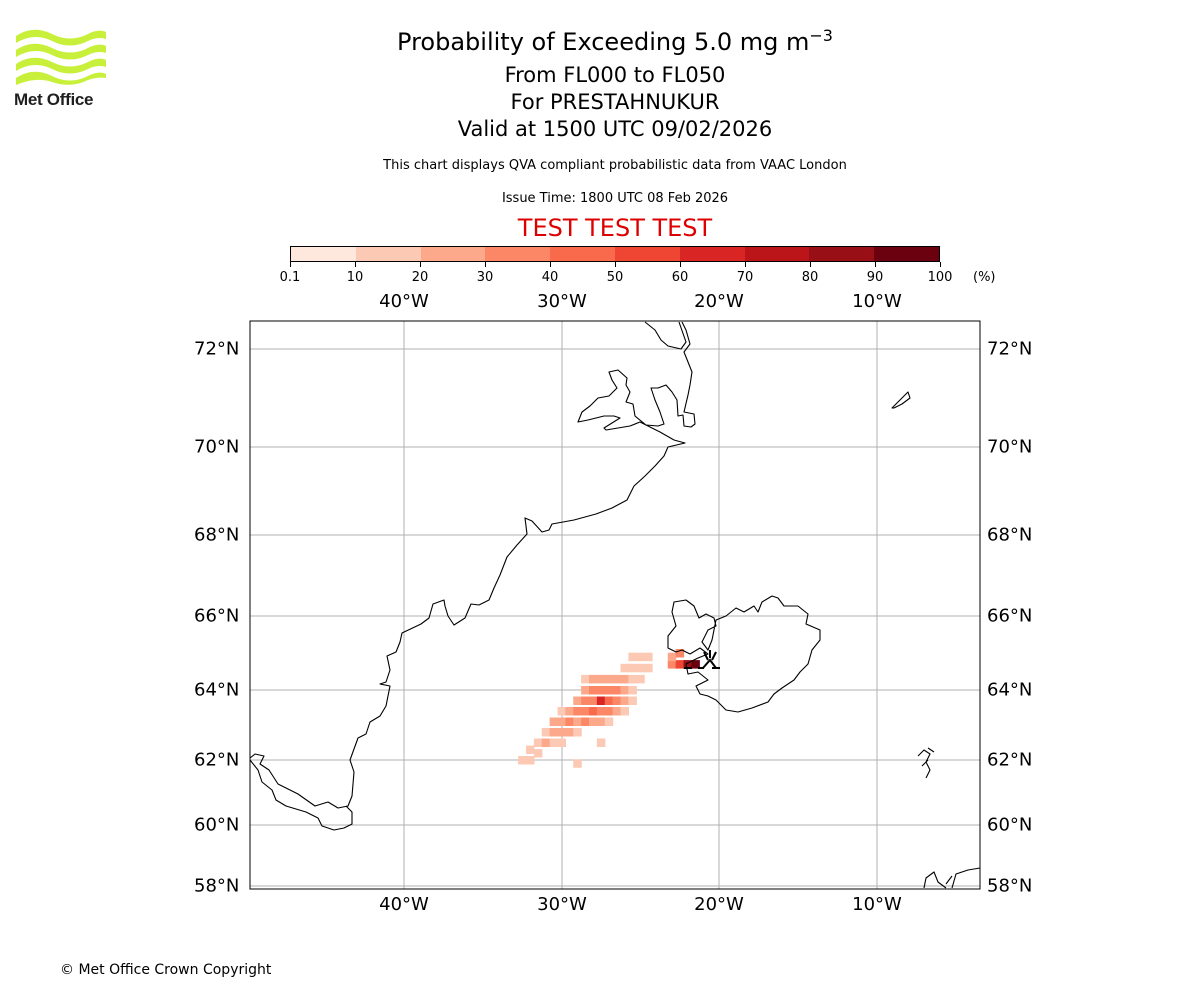  I want to click on lat-label-right: 62°N, so click(1010, 760).